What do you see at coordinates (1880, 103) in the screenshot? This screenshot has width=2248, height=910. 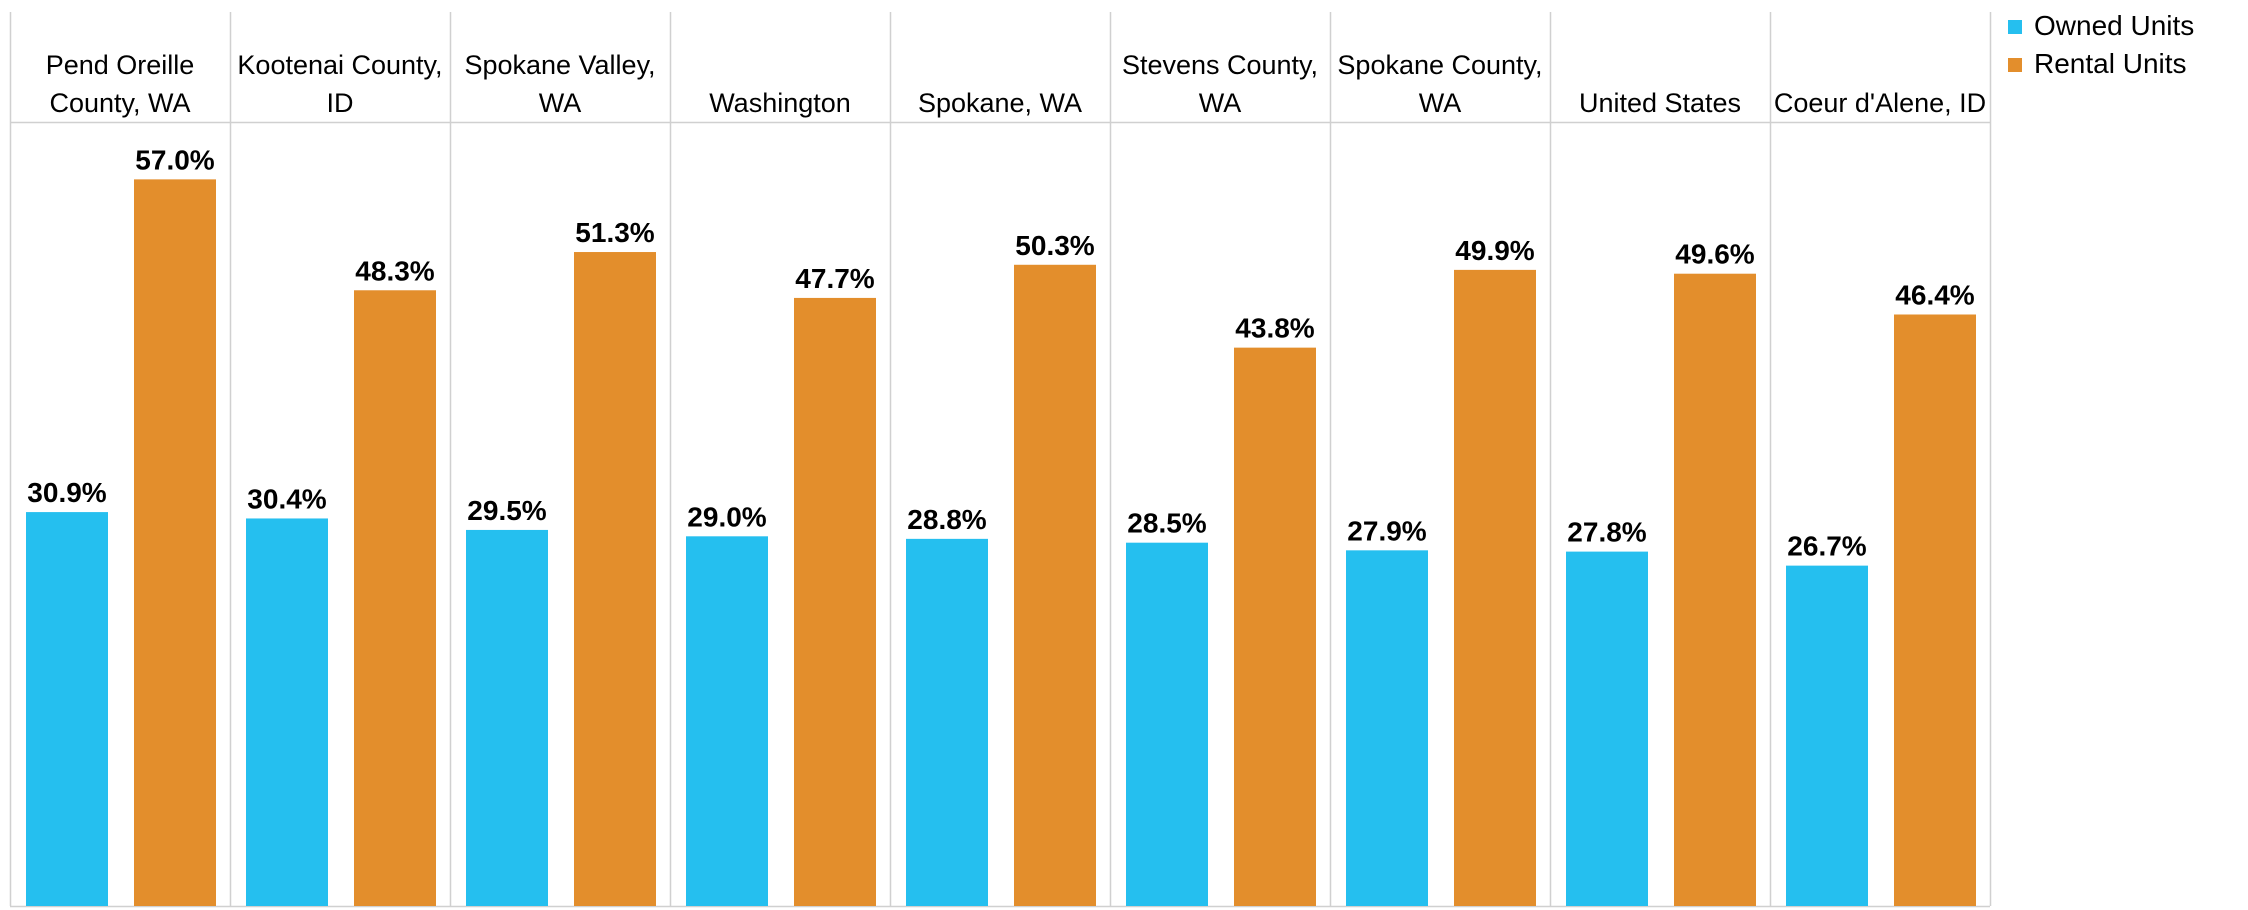 I see `category-label-line: Coeur d'Alene, ID` at bounding box center [1880, 103].